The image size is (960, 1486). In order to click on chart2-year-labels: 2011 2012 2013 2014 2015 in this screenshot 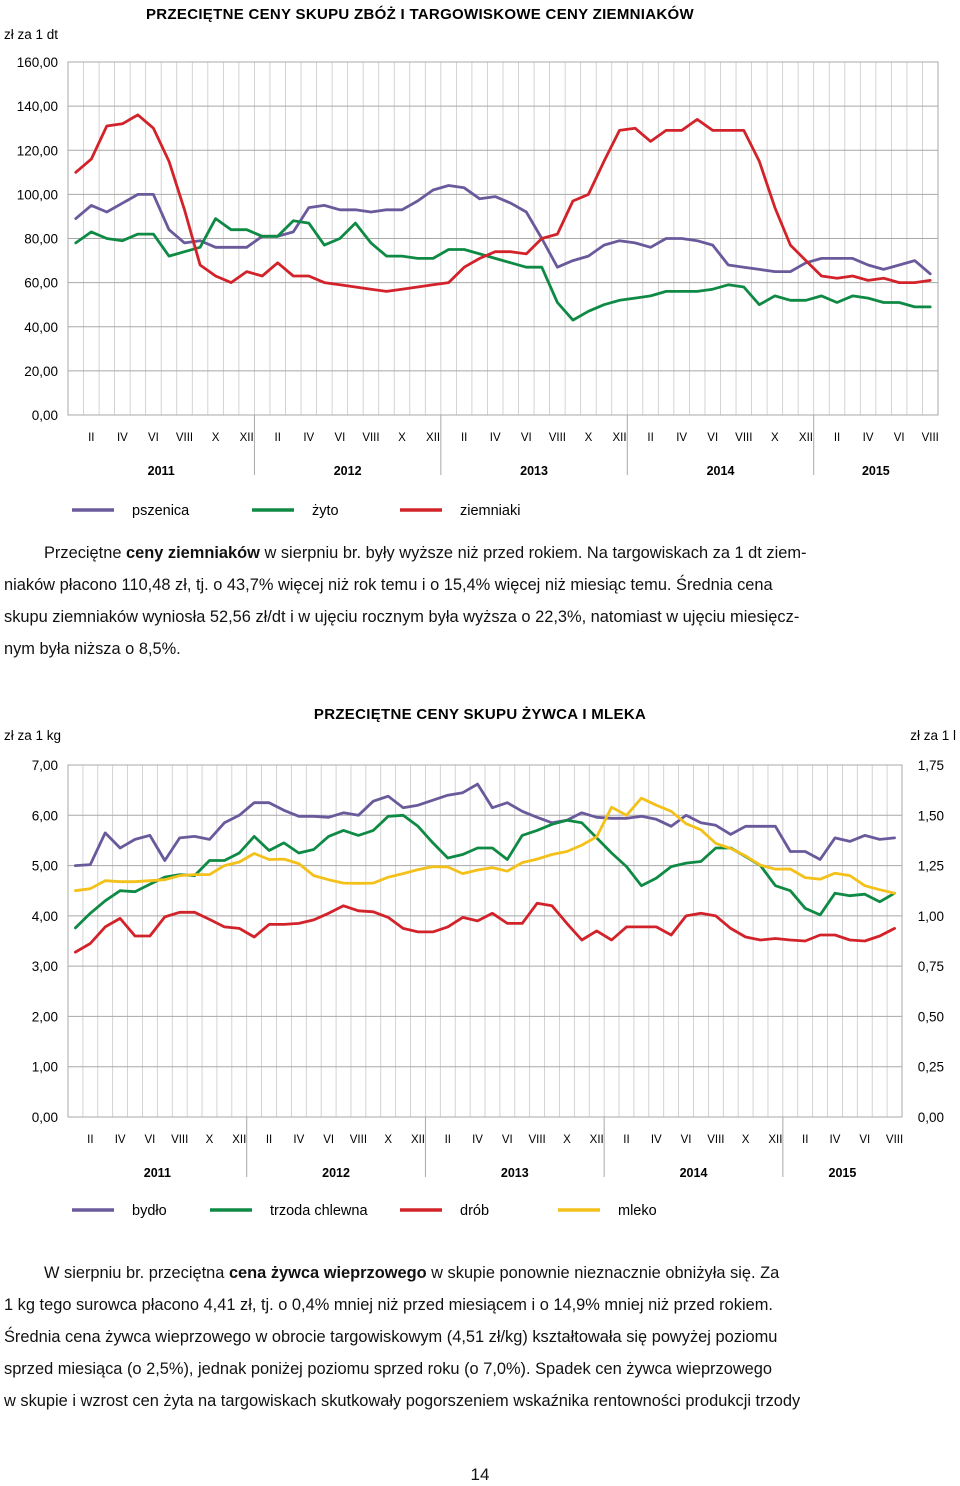, I will do `click(500, 1173)`.